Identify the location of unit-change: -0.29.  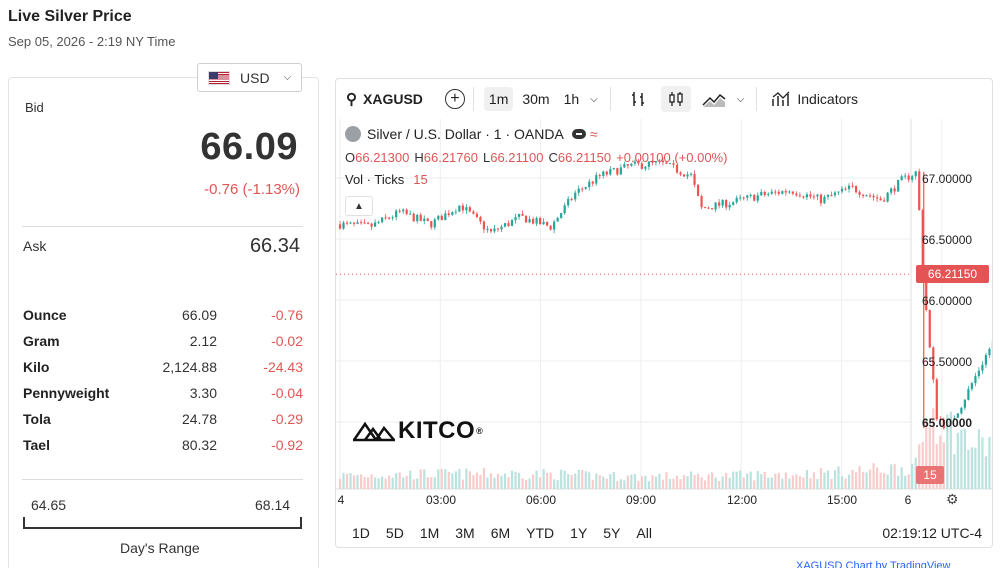
(287, 419).